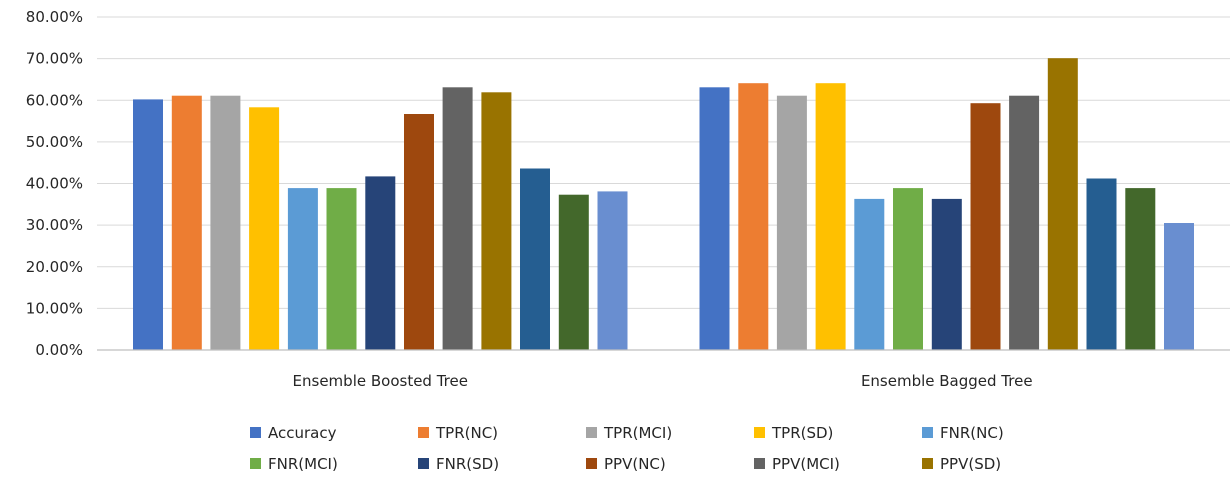  What do you see at coordinates (54, 308) in the screenshot?
I see `y-tick-label: 10.00%` at bounding box center [54, 308].